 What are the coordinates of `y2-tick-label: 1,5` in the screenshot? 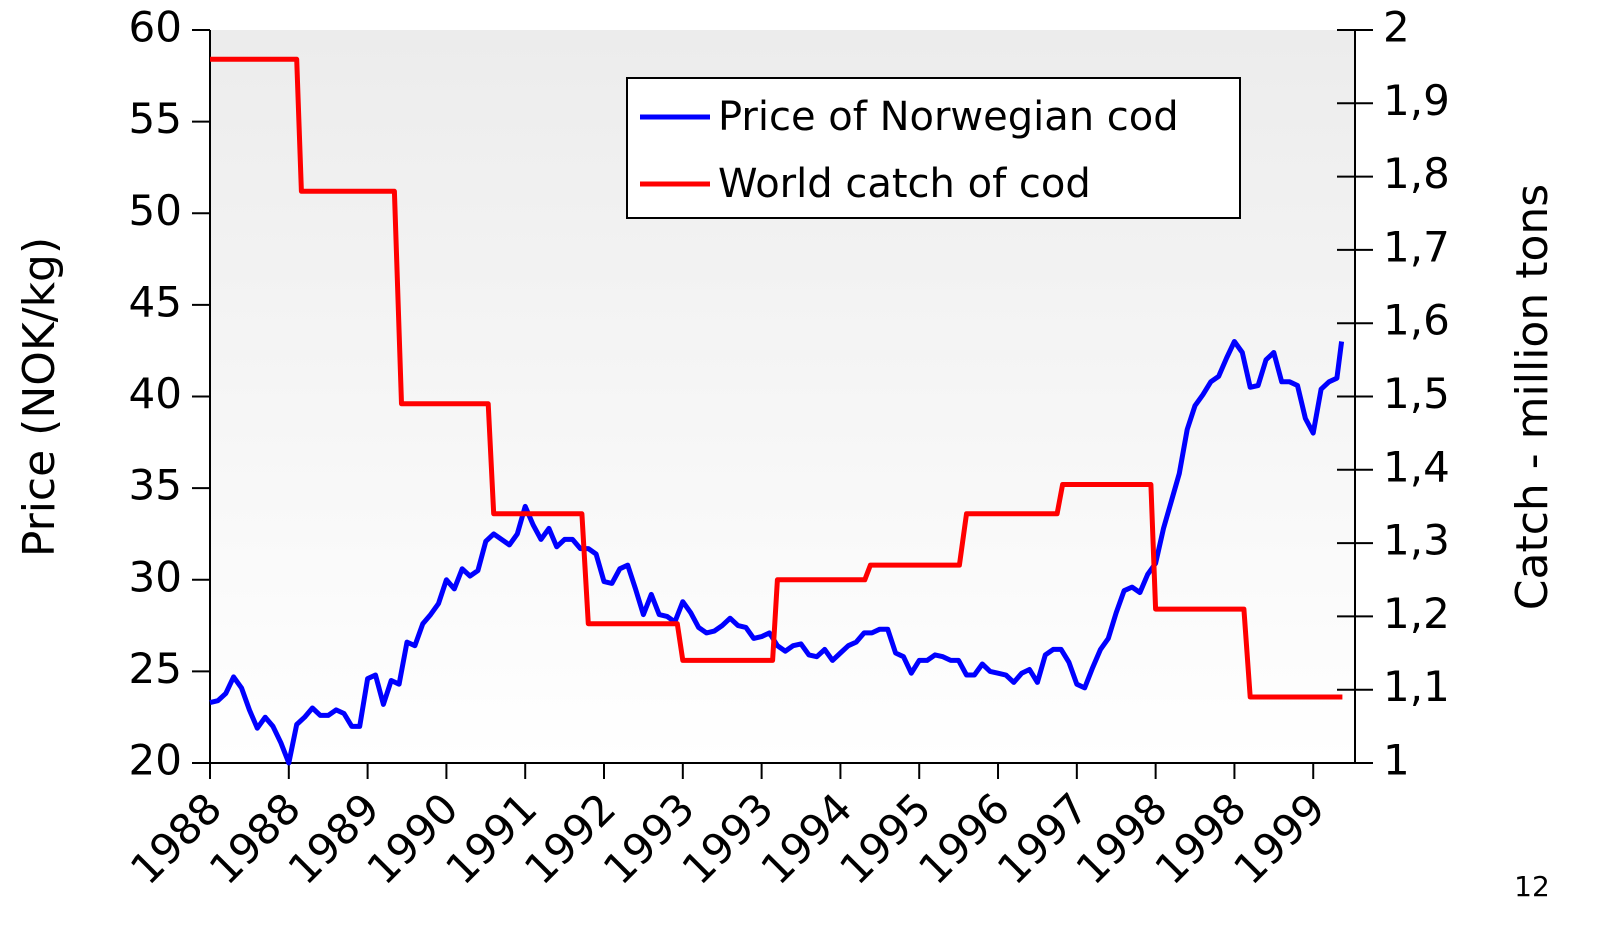 It's located at (1416, 393).